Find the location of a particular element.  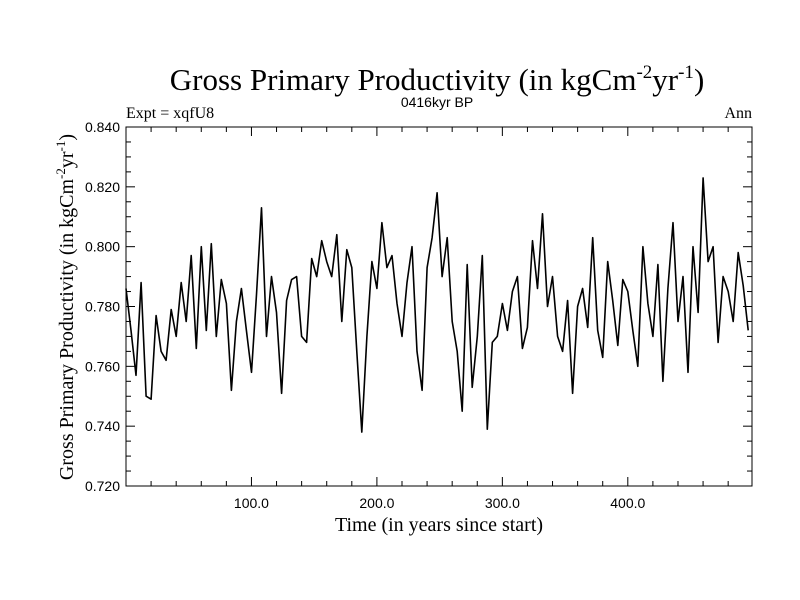

y-tick-label: 0.800 is located at coordinates (102, 247).